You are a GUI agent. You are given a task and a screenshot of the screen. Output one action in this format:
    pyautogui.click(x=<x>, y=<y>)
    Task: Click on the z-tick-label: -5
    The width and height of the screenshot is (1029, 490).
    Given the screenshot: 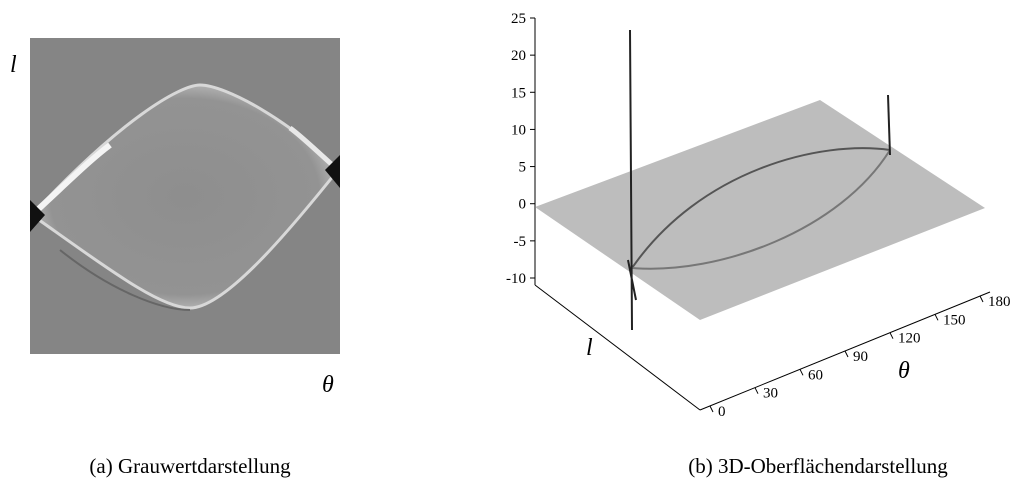 What is the action you would take?
    pyautogui.click(x=520, y=242)
    